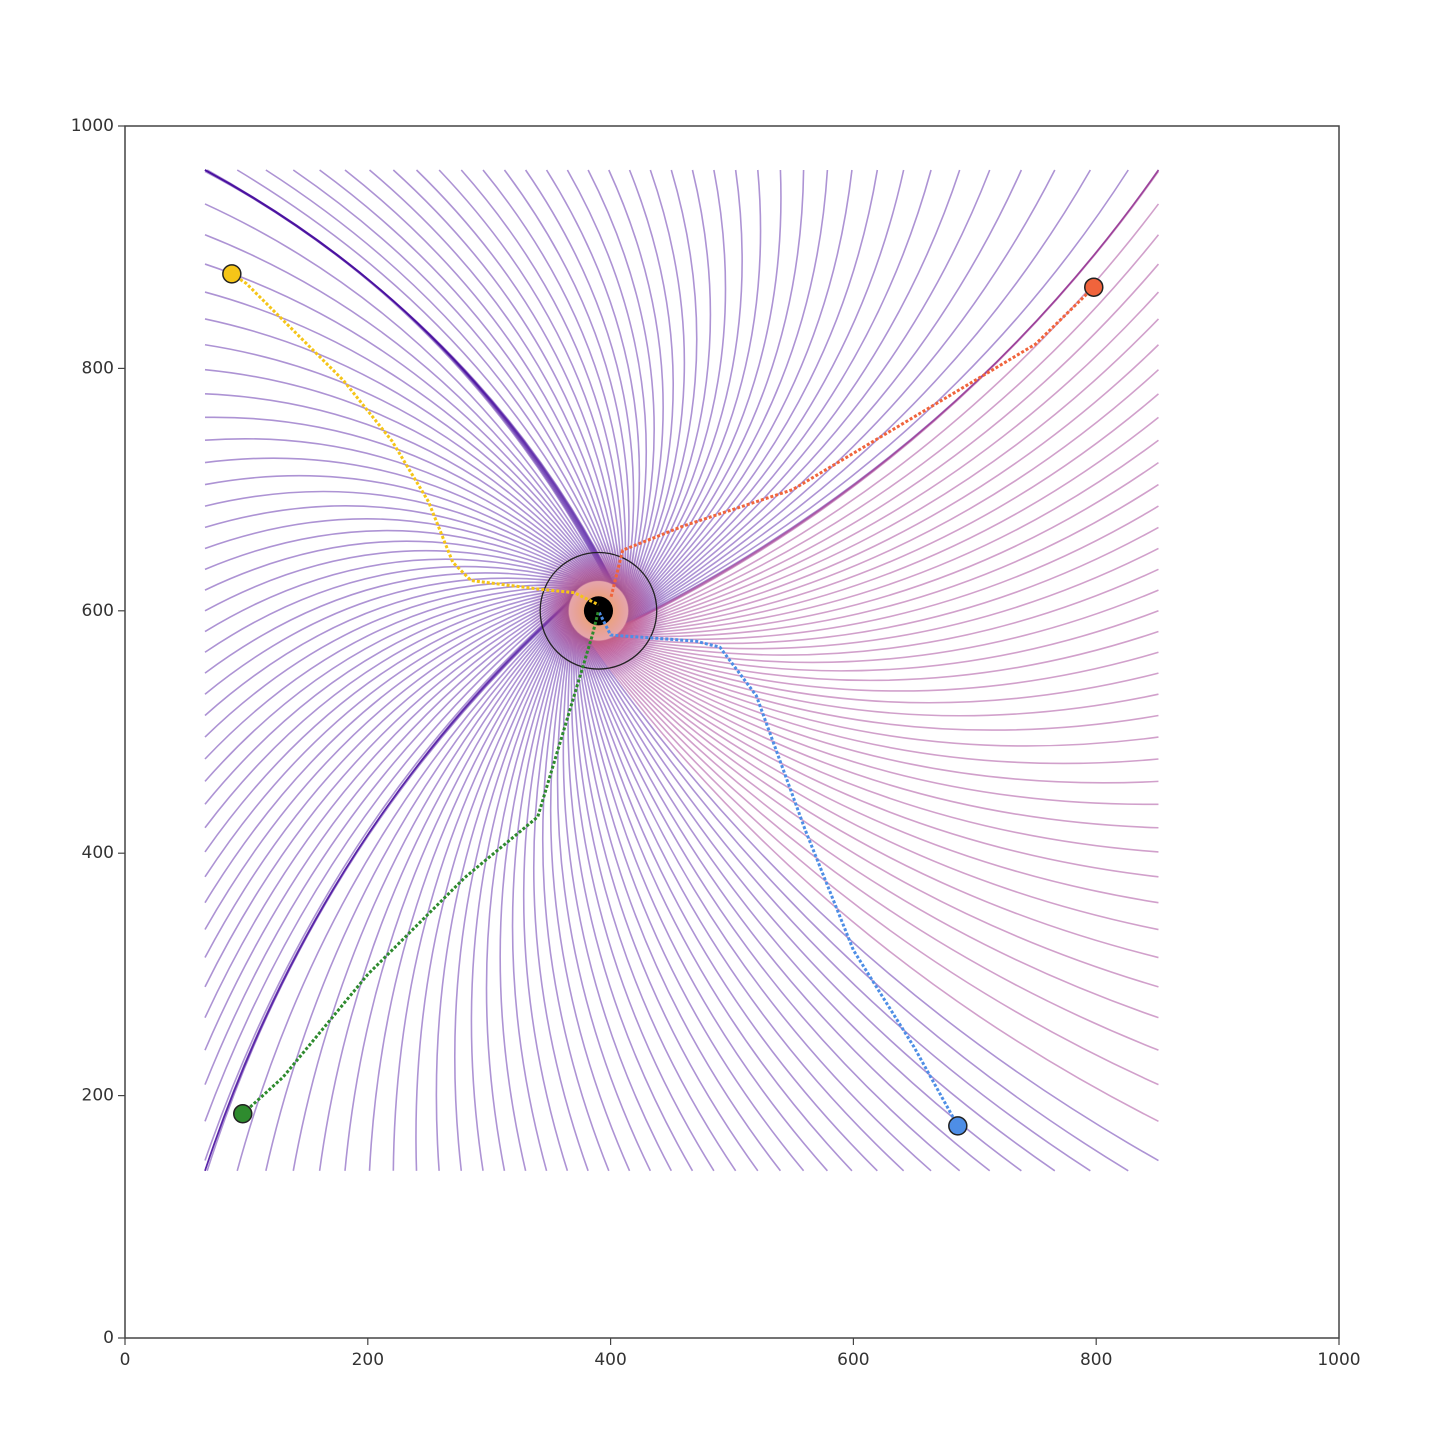 This screenshot has width=1435, height=1451. I want to click on x-tick-label: 400, so click(610, 1360).